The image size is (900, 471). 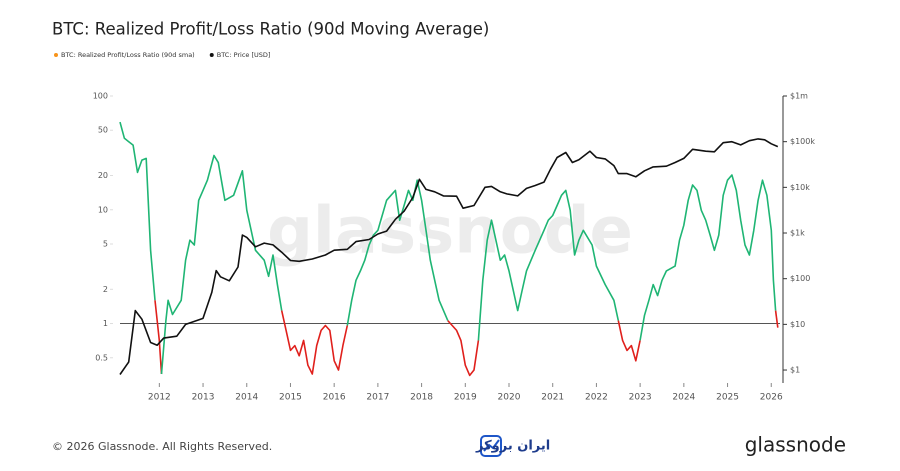 I want to click on x-tick-label: 2025, so click(x=727, y=398).